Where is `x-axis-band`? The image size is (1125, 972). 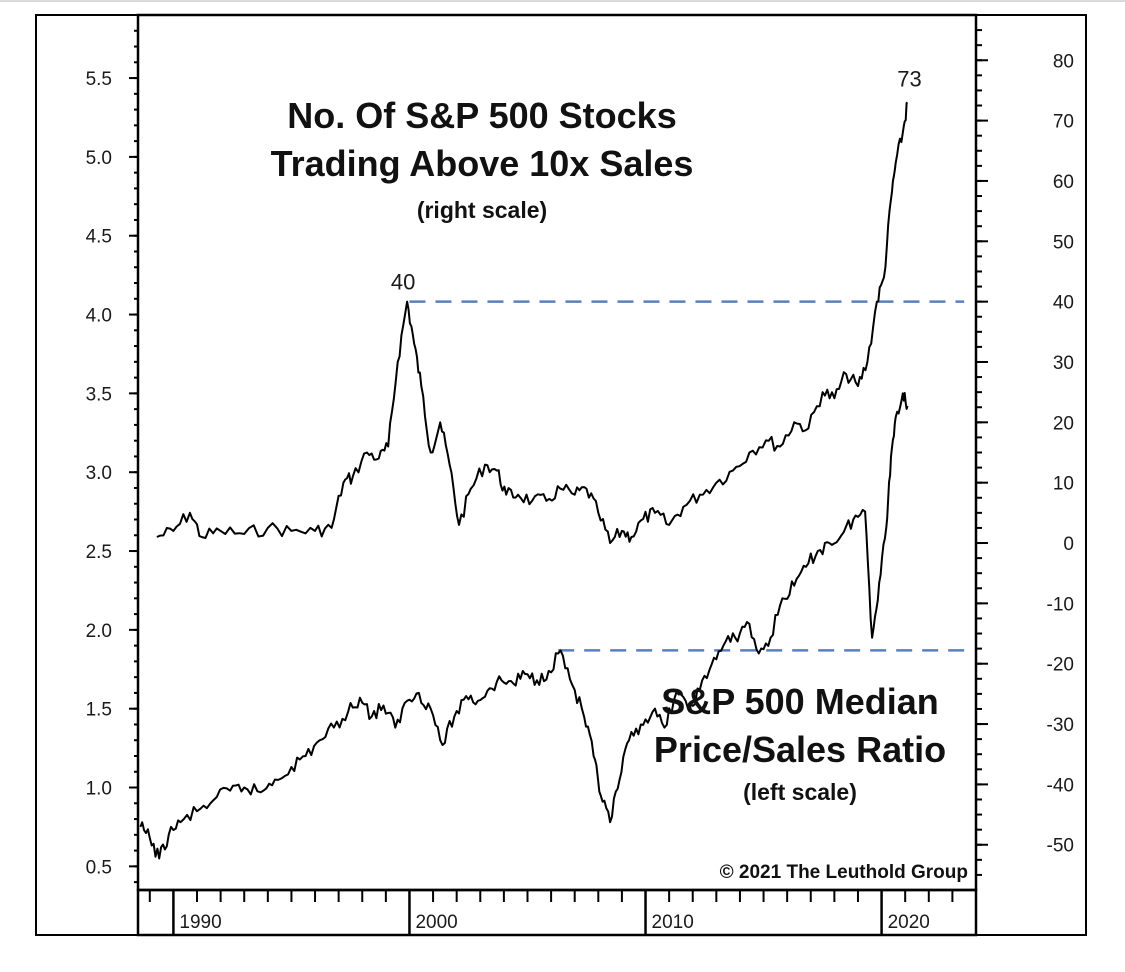 x-axis-band is located at coordinates (557, 912).